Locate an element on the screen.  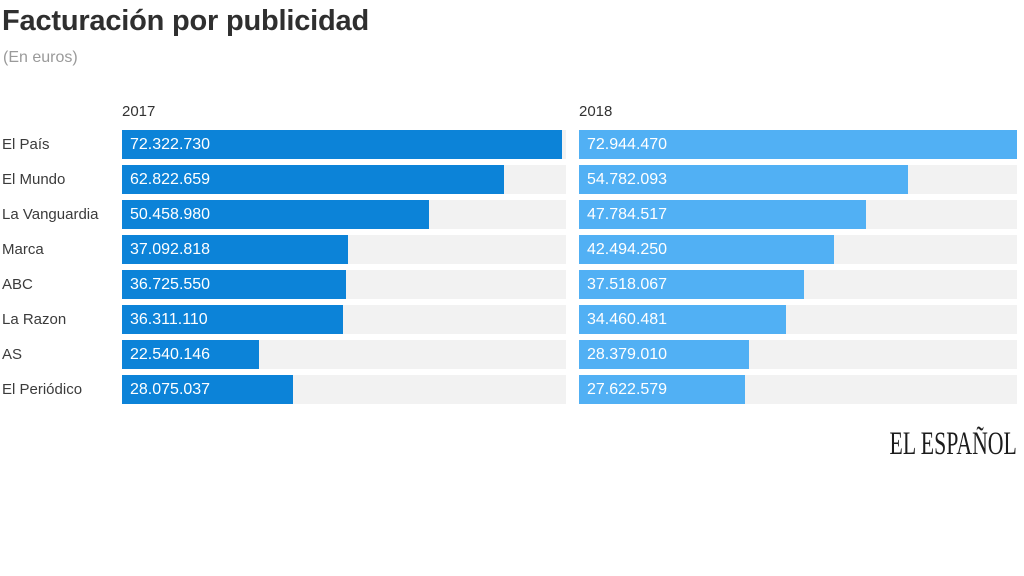
bar-value-label: 54.782.093 is located at coordinates (627, 179).